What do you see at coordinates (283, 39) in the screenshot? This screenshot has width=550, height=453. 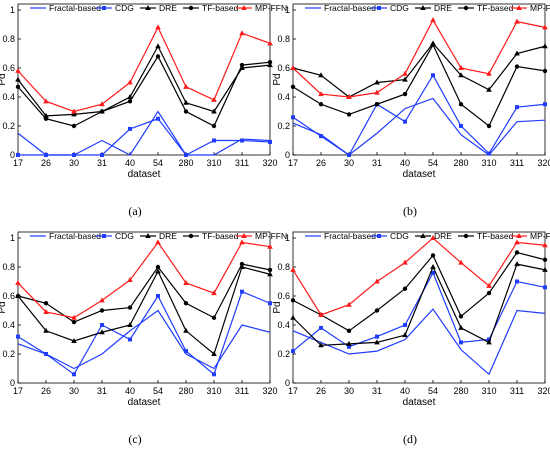 I see `y-tick-label: 0.8` at bounding box center [283, 39].